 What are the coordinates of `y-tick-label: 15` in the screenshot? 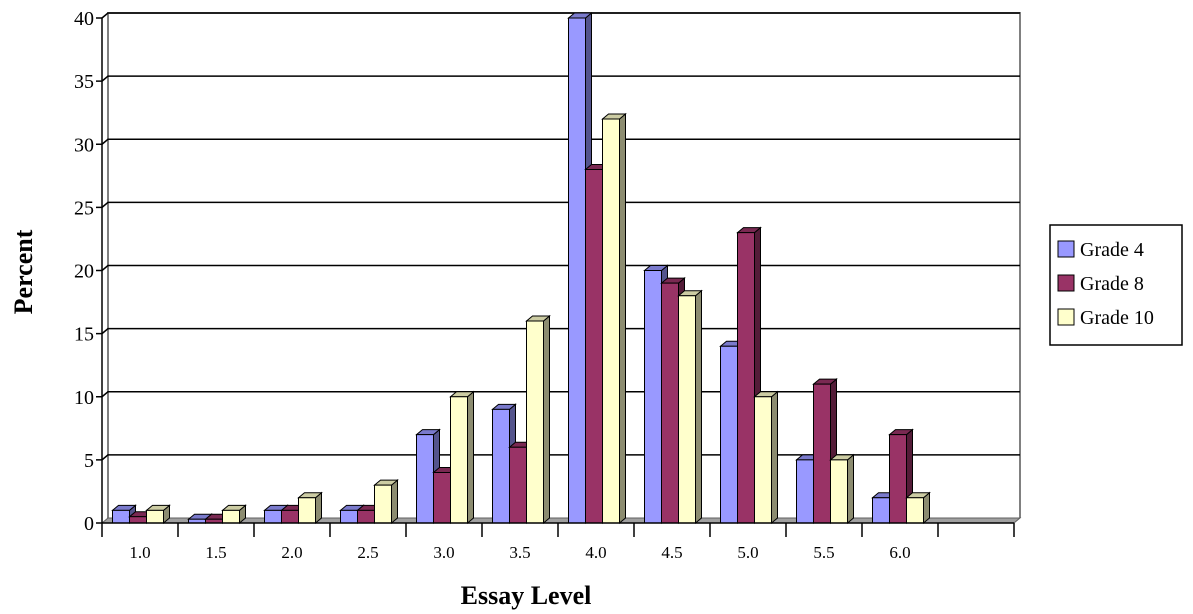 It's located at (84, 335).